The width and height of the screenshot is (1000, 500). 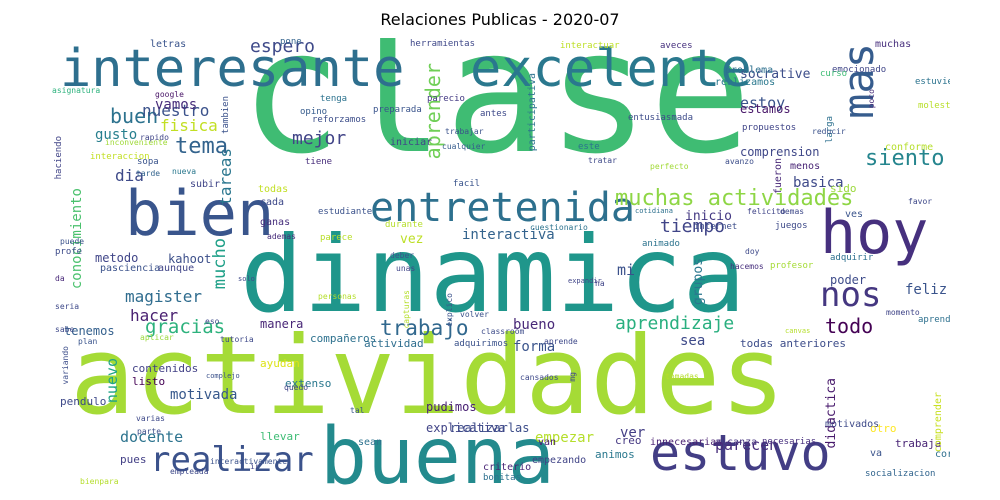 What do you see at coordinates (698, 281) in the screenshot?
I see `word: grupos` at bounding box center [698, 281].